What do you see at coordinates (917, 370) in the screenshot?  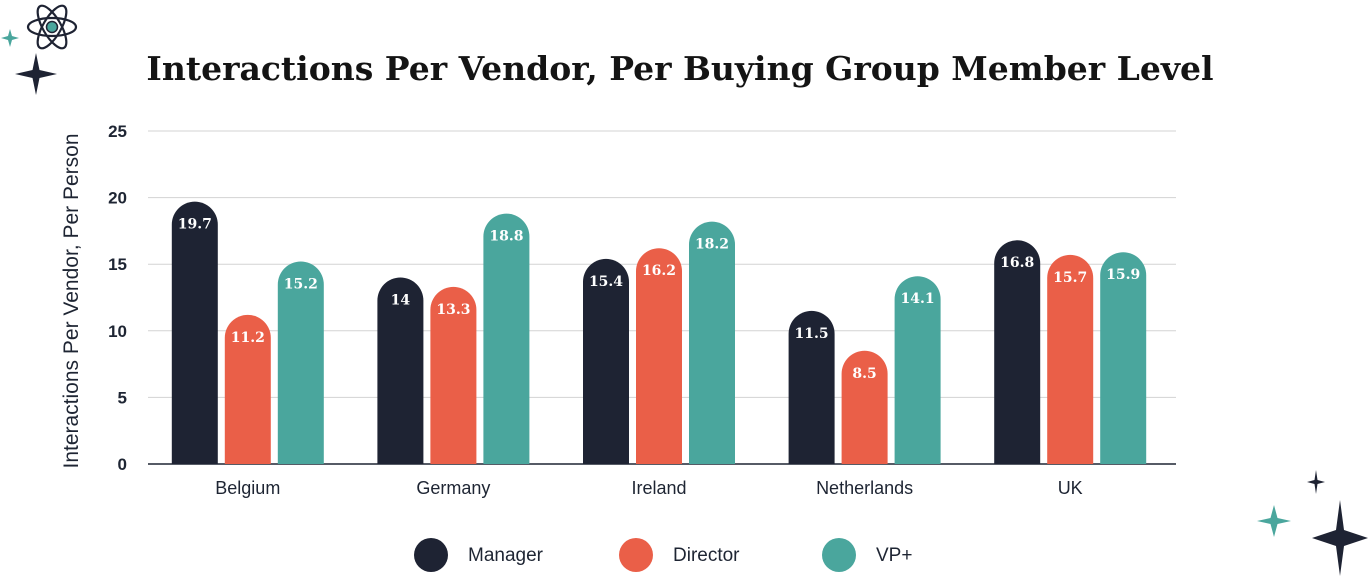 I see `bar-vp-netherlands` at bounding box center [917, 370].